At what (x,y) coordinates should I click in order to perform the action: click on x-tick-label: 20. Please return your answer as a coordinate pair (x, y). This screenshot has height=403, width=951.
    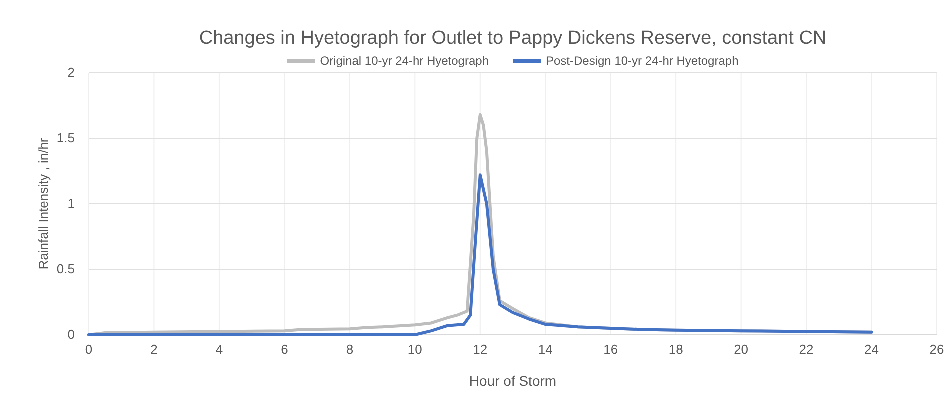
    Looking at the image, I should click on (741, 350).